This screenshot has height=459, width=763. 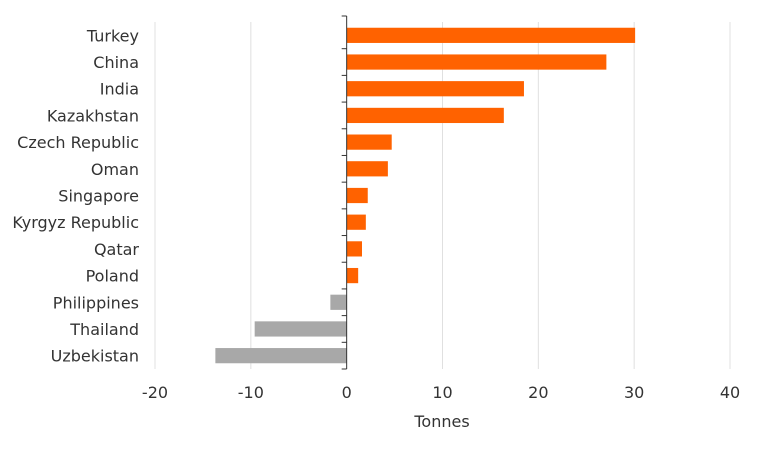 I want to click on category-label: India, so click(x=119, y=89).